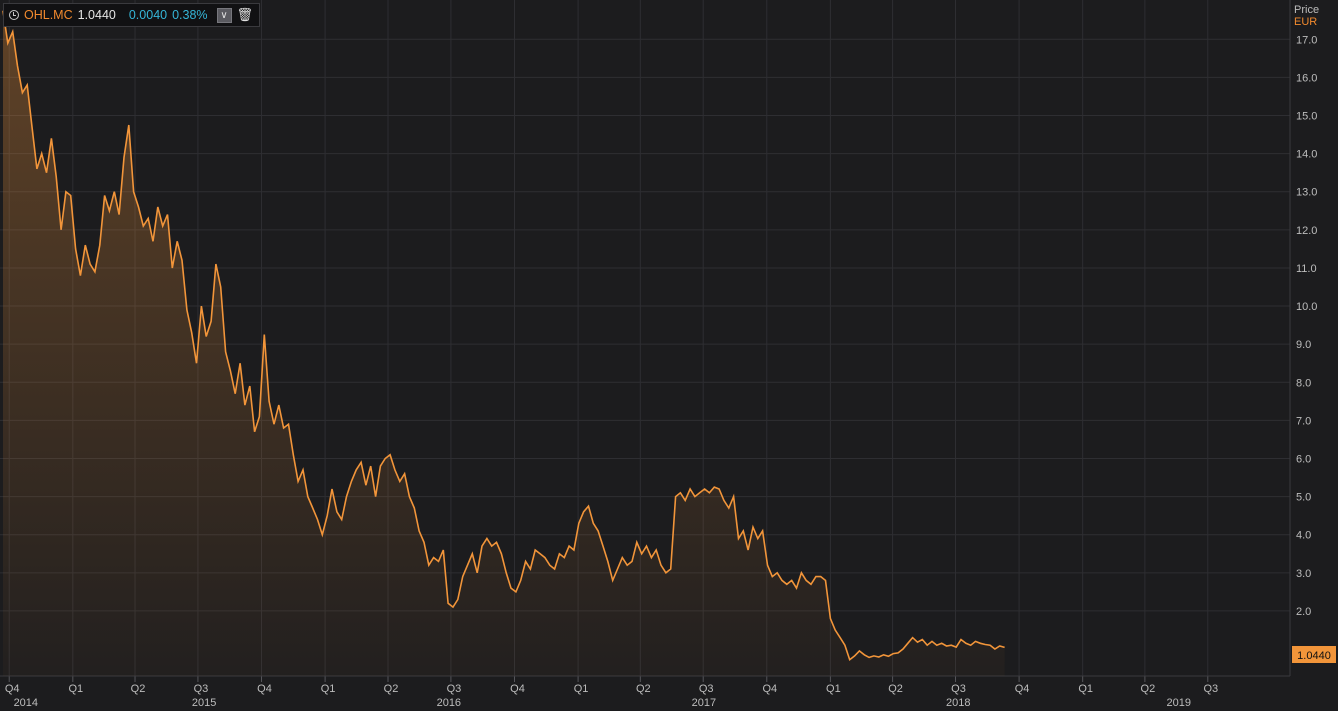 The height and width of the screenshot is (711, 1338). What do you see at coordinates (958, 703) in the screenshot?
I see `x-year-label: 2018` at bounding box center [958, 703].